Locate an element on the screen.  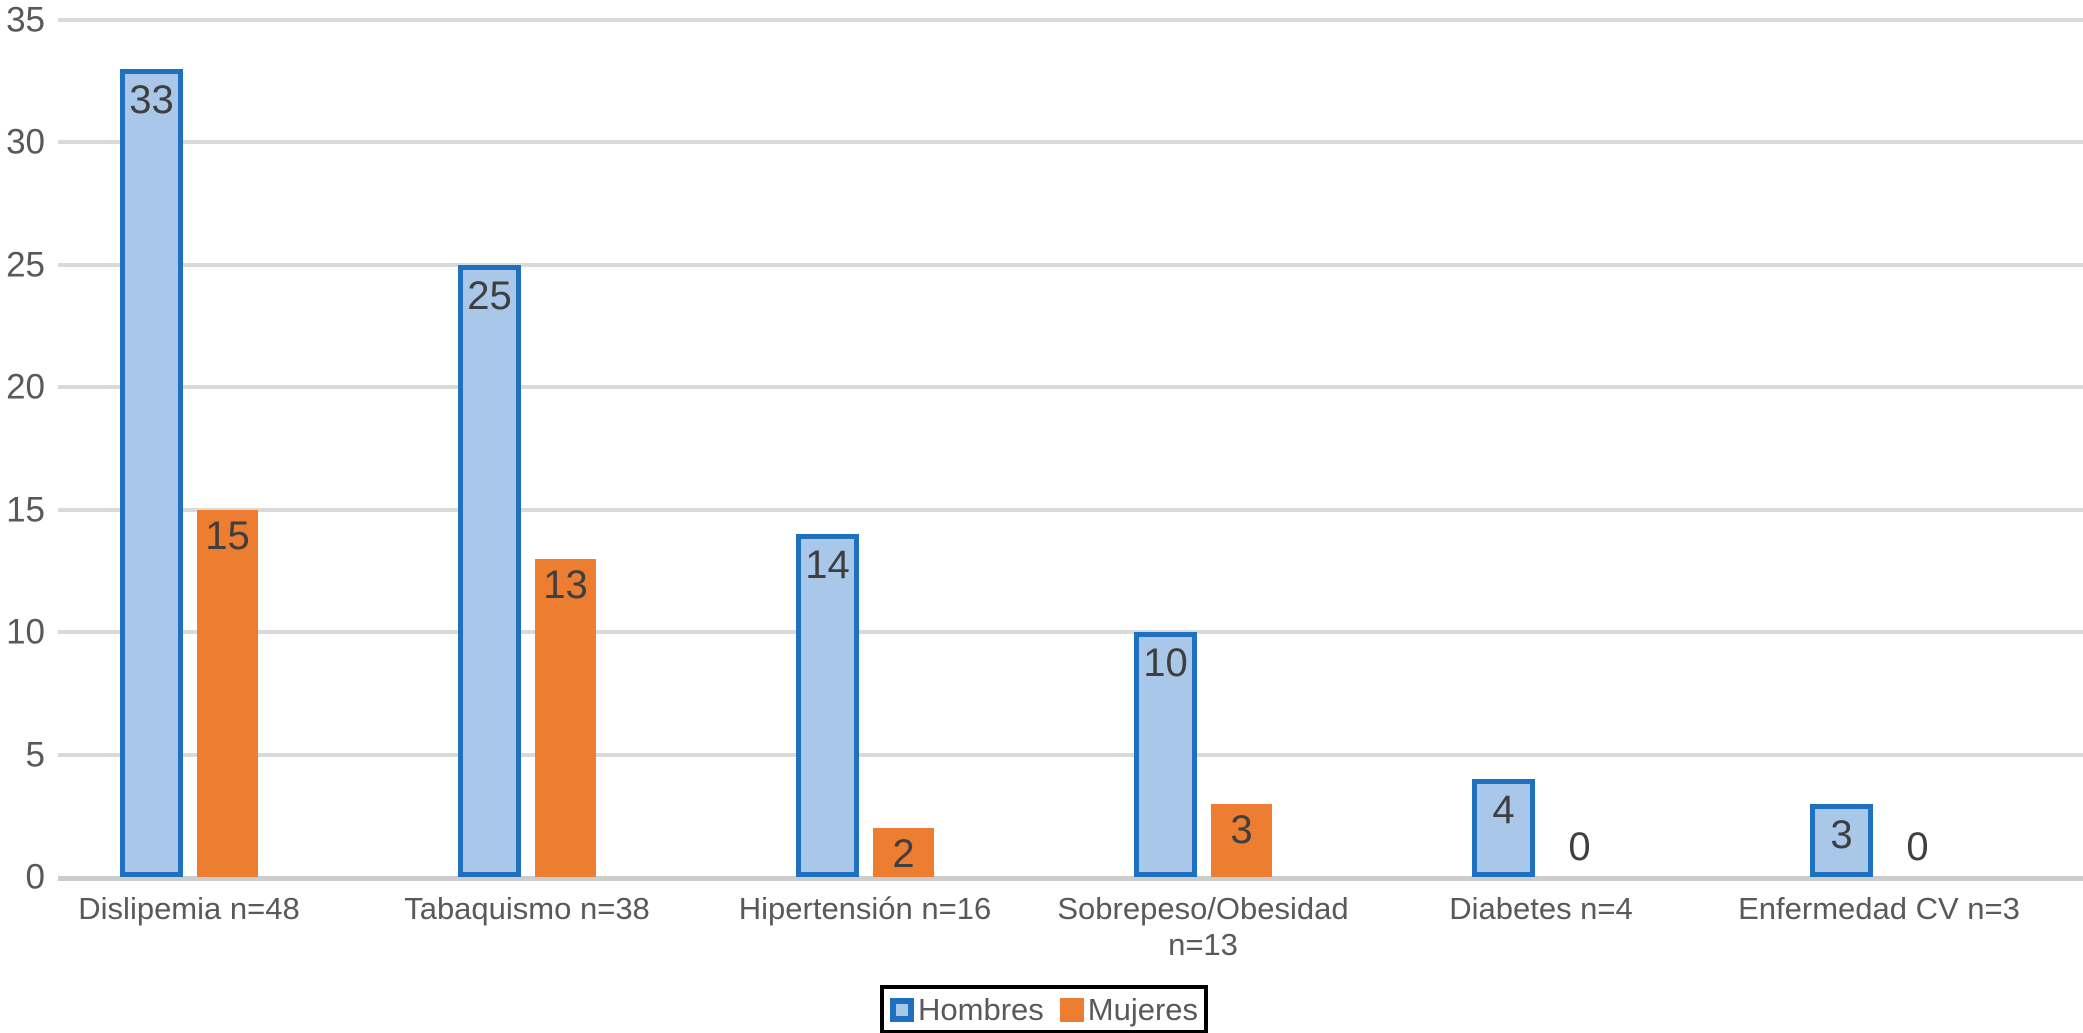
data-label-mujeres-enfermedad-cv-n-3: 0 is located at coordinates (1917, 847).